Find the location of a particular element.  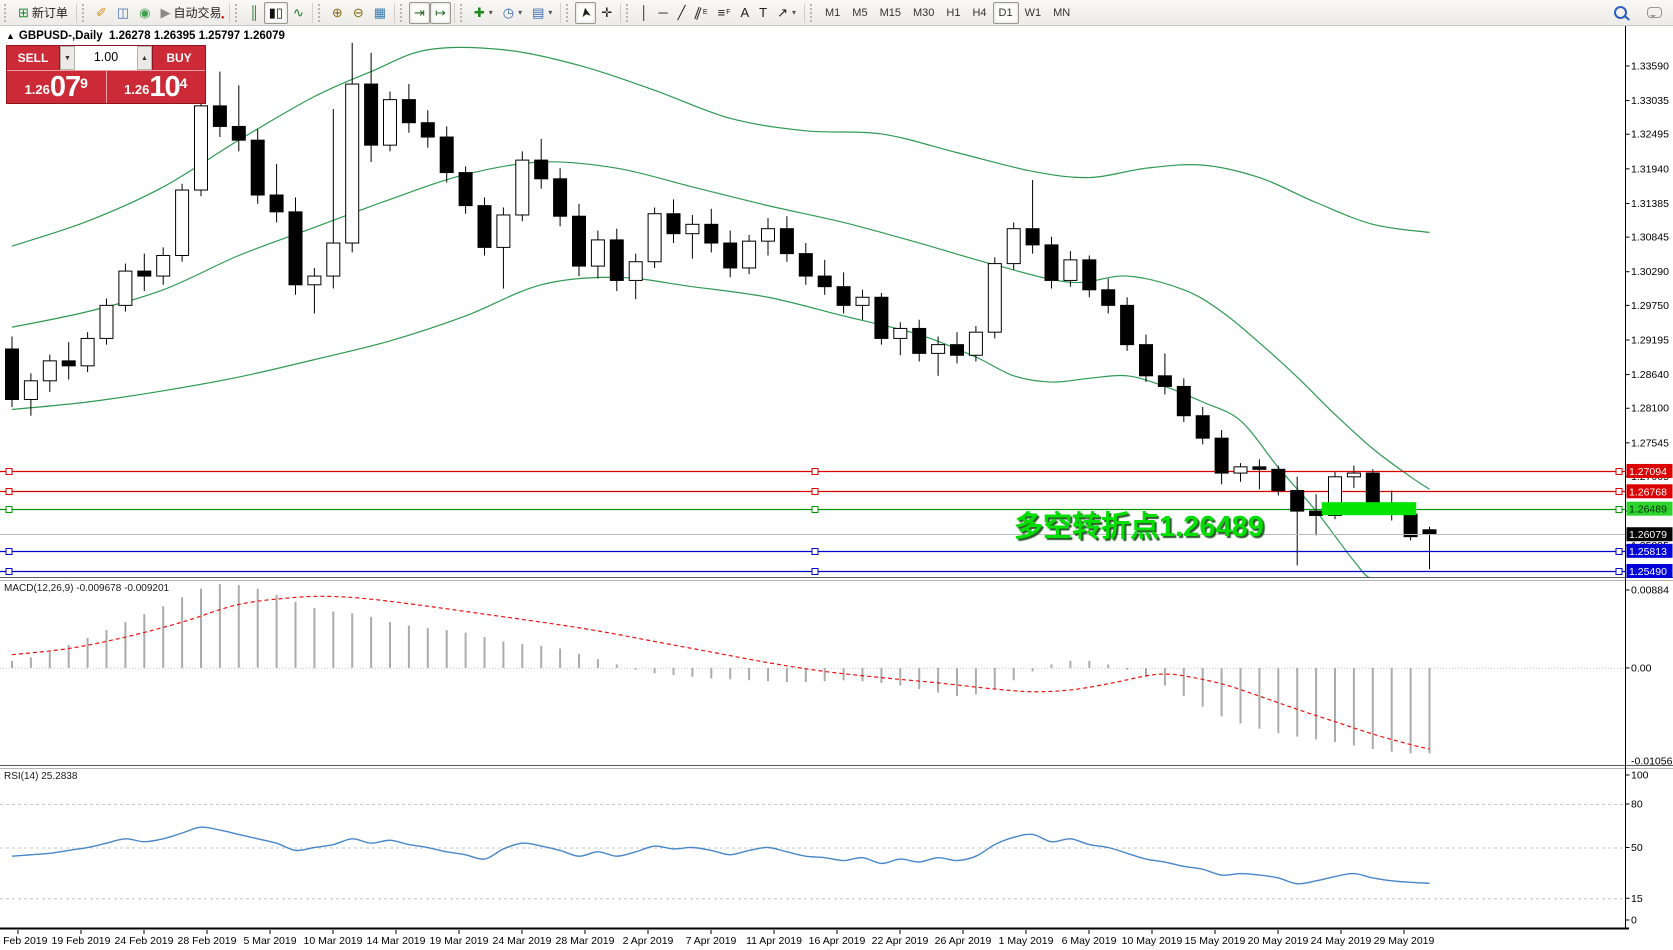

eraser-button: ✐ is located at coordinates (101, 13).